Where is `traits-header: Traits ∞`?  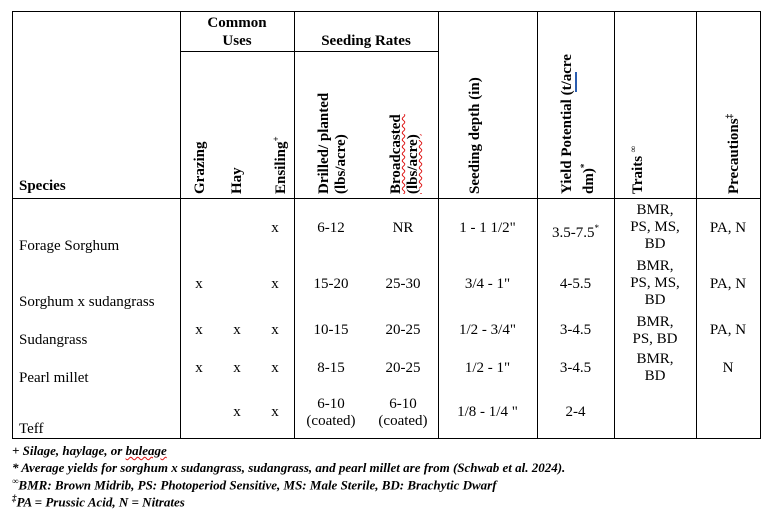
traits-header: Traits ∞ is located at coordinates (636, 170).